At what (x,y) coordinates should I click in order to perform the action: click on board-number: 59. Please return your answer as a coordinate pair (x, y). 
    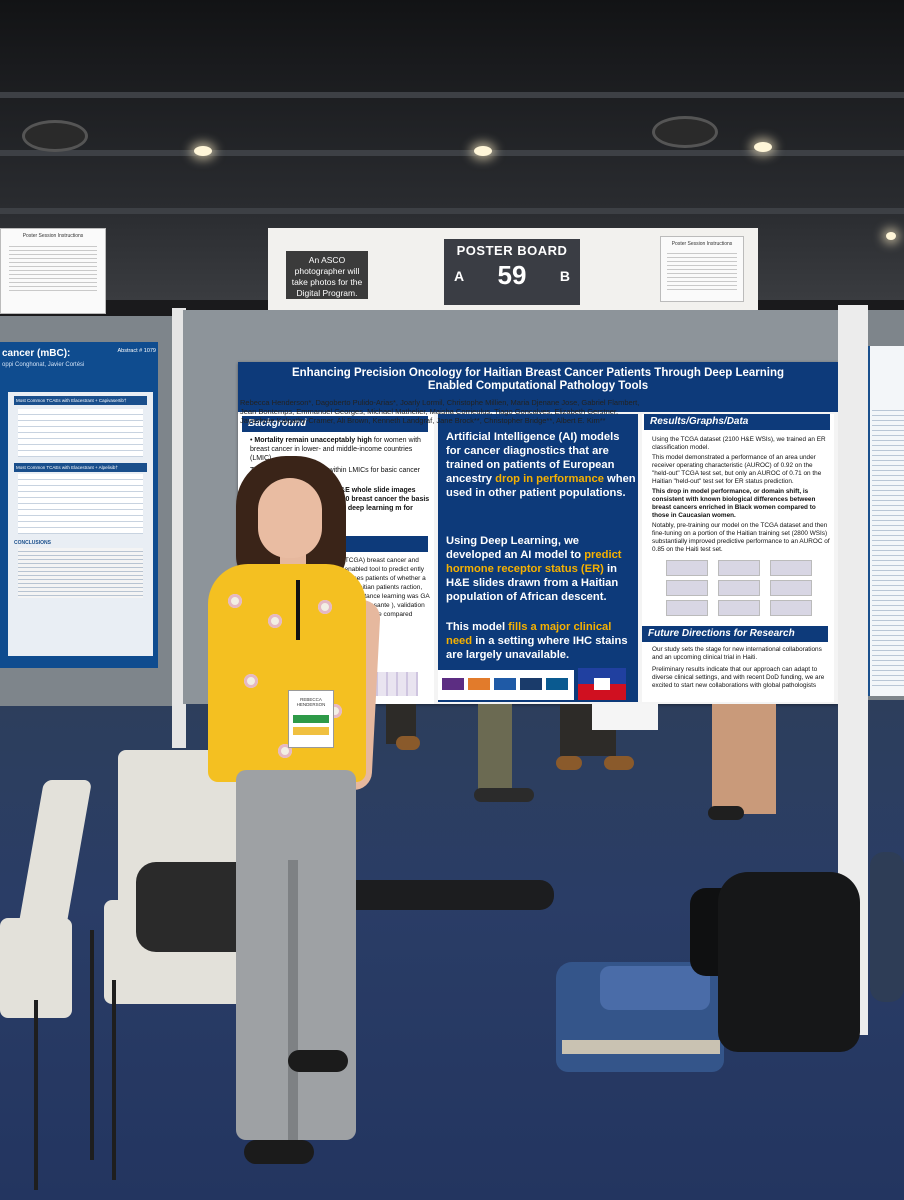
    Looking at the image, I should click on (512, 275).